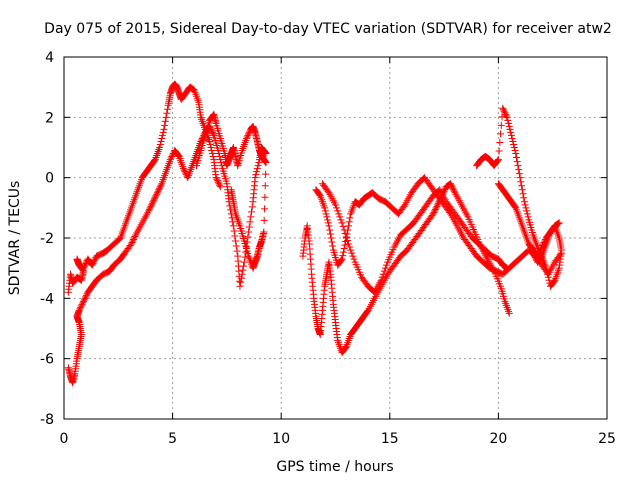 The height and width of the screenshot is (480, 640). Describe the element at coordinates (390, 439) in the screenshot. I see `x-tick-label: 15` at that location.